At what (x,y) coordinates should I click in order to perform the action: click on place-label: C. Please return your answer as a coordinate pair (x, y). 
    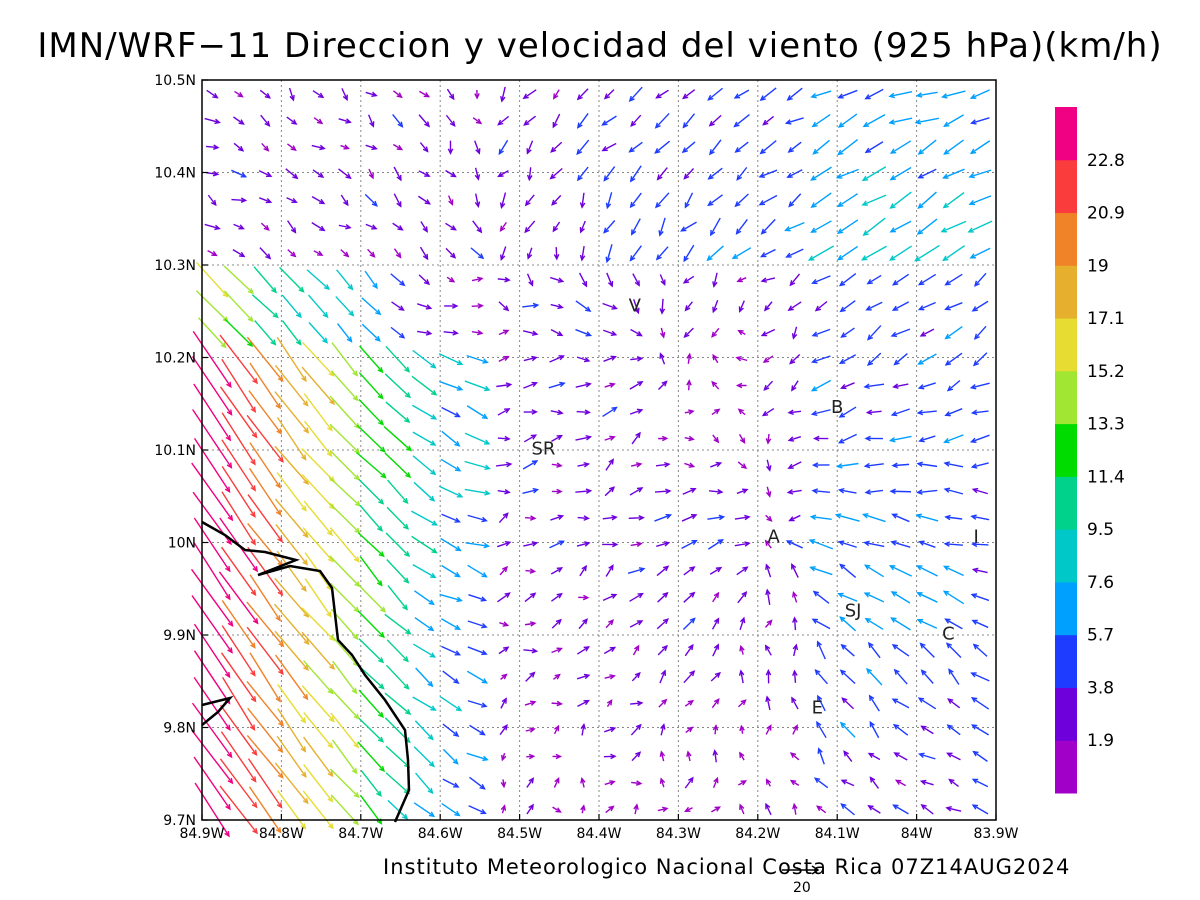
    Looking at the image, I should click on (948, 634).